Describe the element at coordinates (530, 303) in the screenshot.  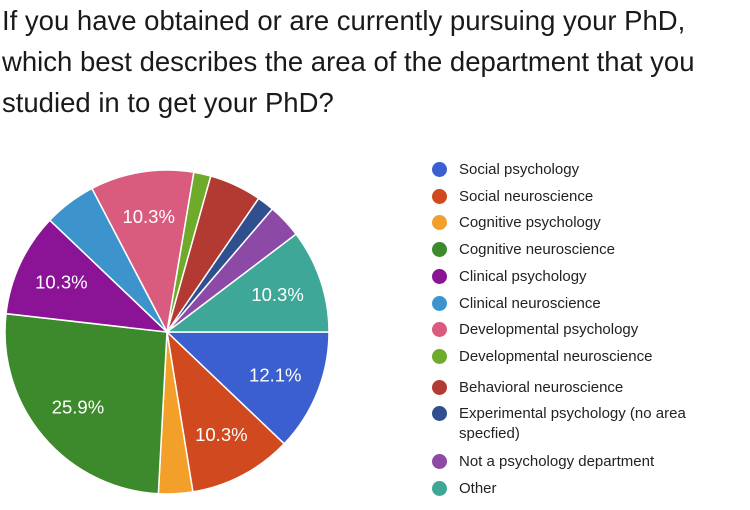
I see `legend-label: Clinical neuroscience` at that location.